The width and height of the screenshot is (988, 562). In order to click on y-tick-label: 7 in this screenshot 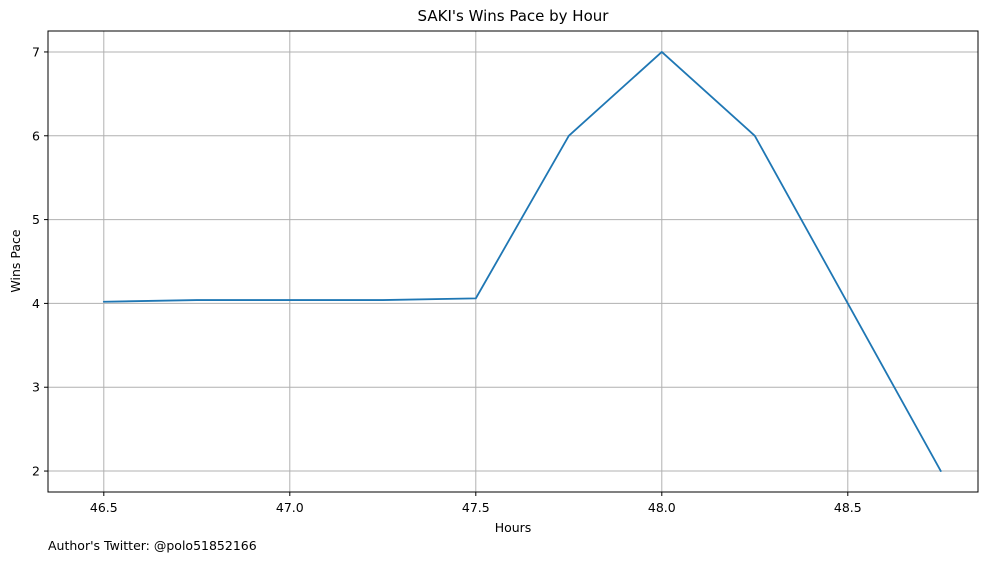, I will do `click(36, 51)`.